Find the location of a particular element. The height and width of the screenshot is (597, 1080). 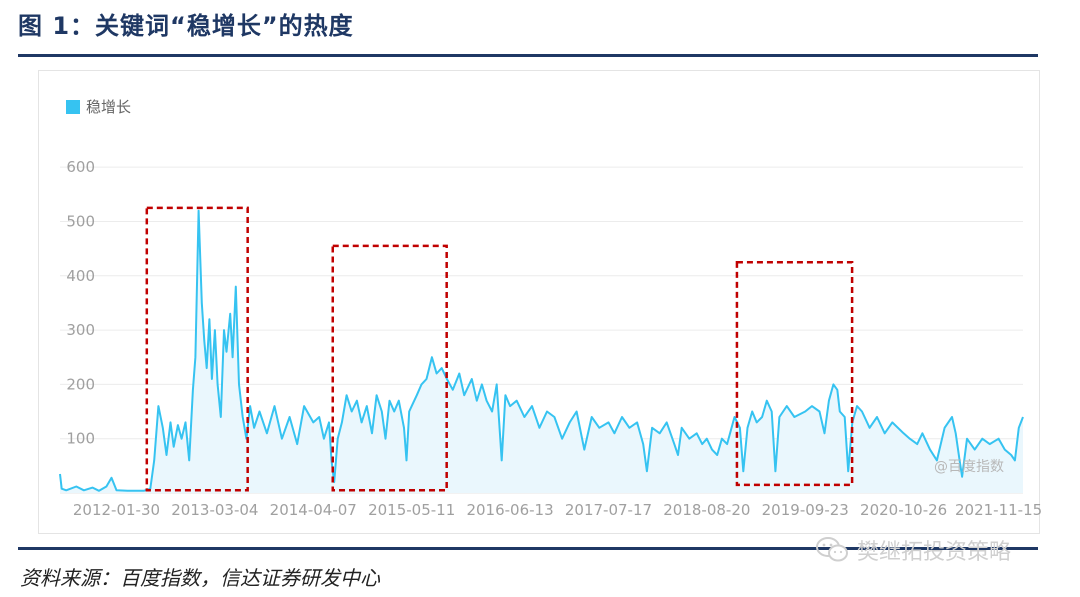

y-tick-label: 400 is located at coordinates (80, 276).